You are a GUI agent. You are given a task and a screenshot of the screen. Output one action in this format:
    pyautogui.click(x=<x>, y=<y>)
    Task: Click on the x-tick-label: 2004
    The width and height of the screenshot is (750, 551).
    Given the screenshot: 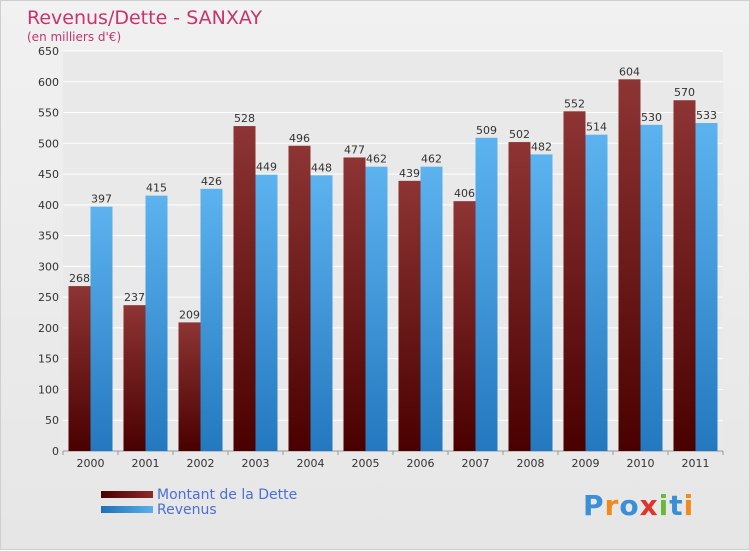 What is the action you would take?
    pyautogui.click(x=311, y=463)
    